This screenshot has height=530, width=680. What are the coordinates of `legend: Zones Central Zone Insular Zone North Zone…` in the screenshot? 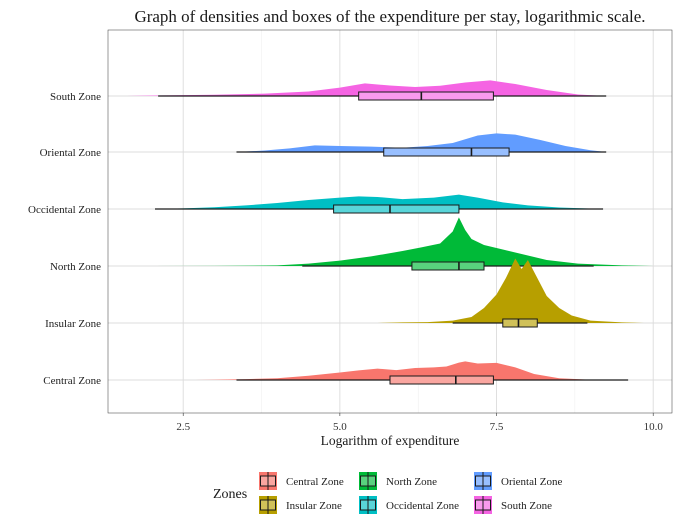 It's located at (388, 493).